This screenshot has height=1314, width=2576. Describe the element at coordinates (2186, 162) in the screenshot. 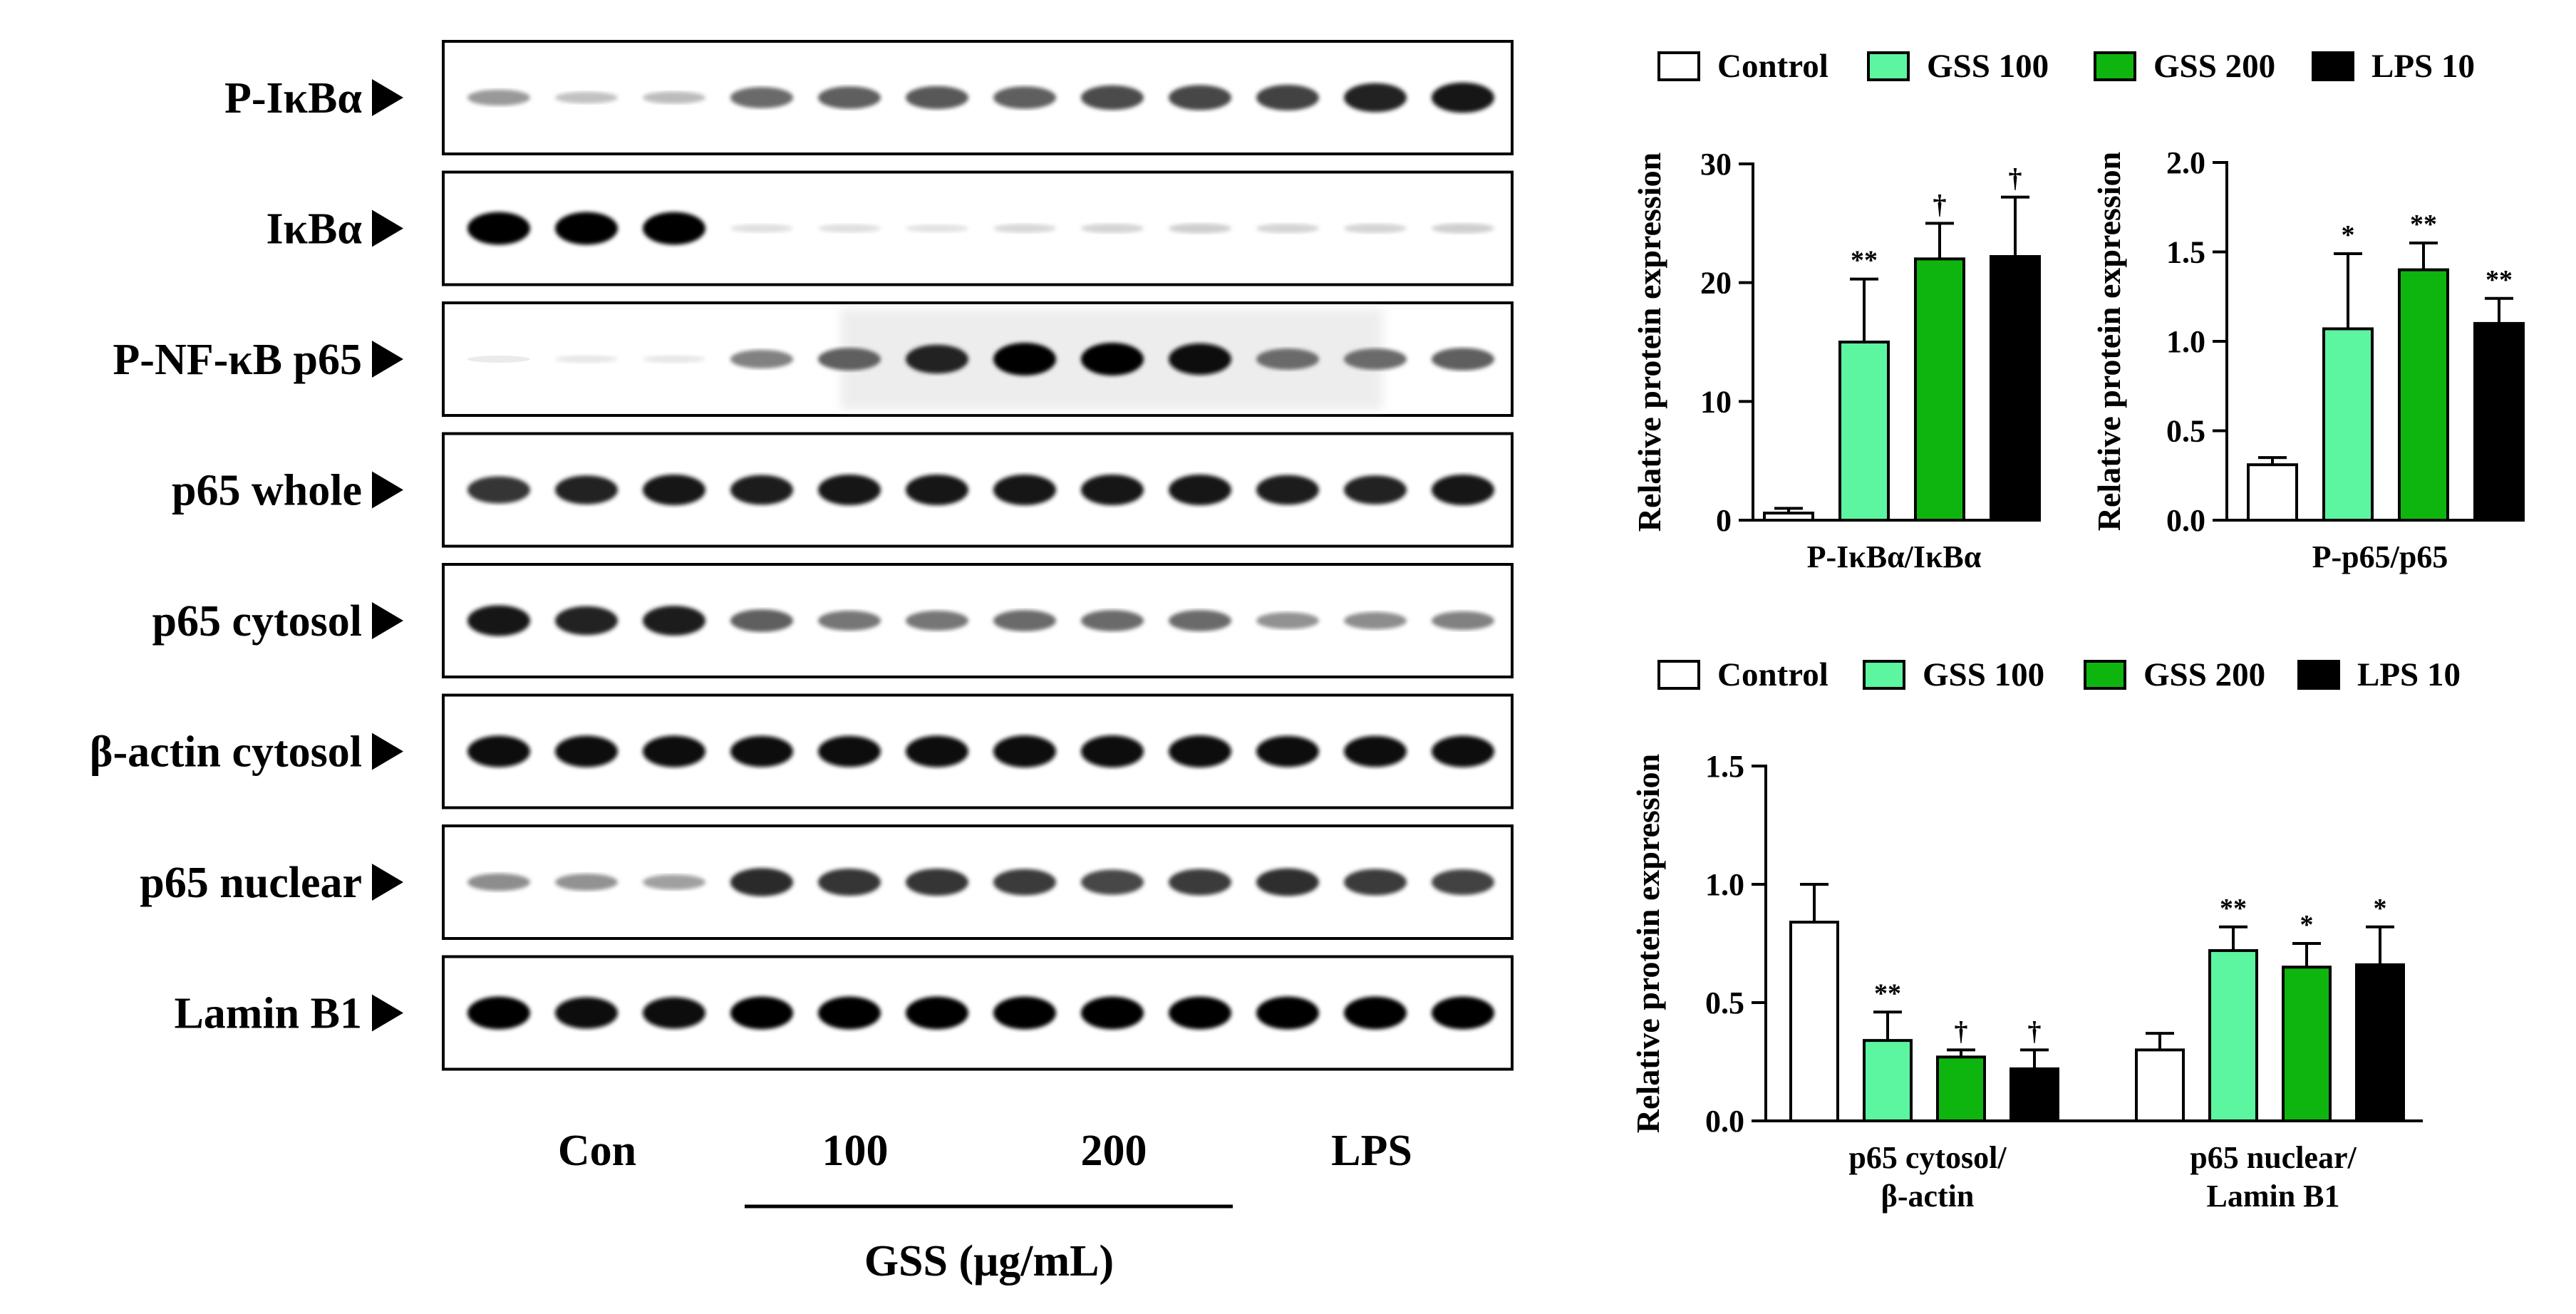

I see `y-tick-label: 2.0` at that location.